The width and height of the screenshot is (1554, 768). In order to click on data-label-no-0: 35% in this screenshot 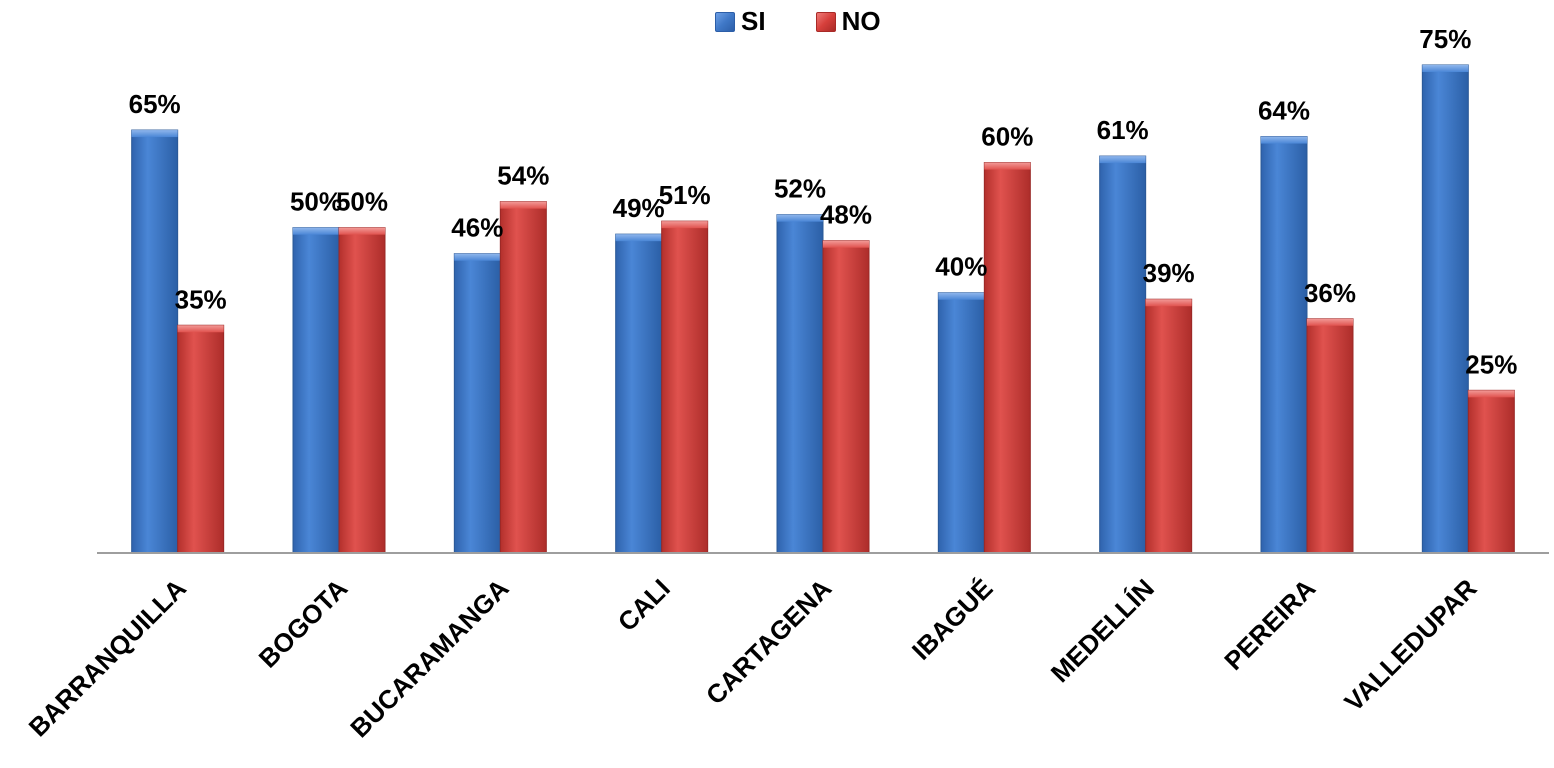, I will do `click(201, 299)`.